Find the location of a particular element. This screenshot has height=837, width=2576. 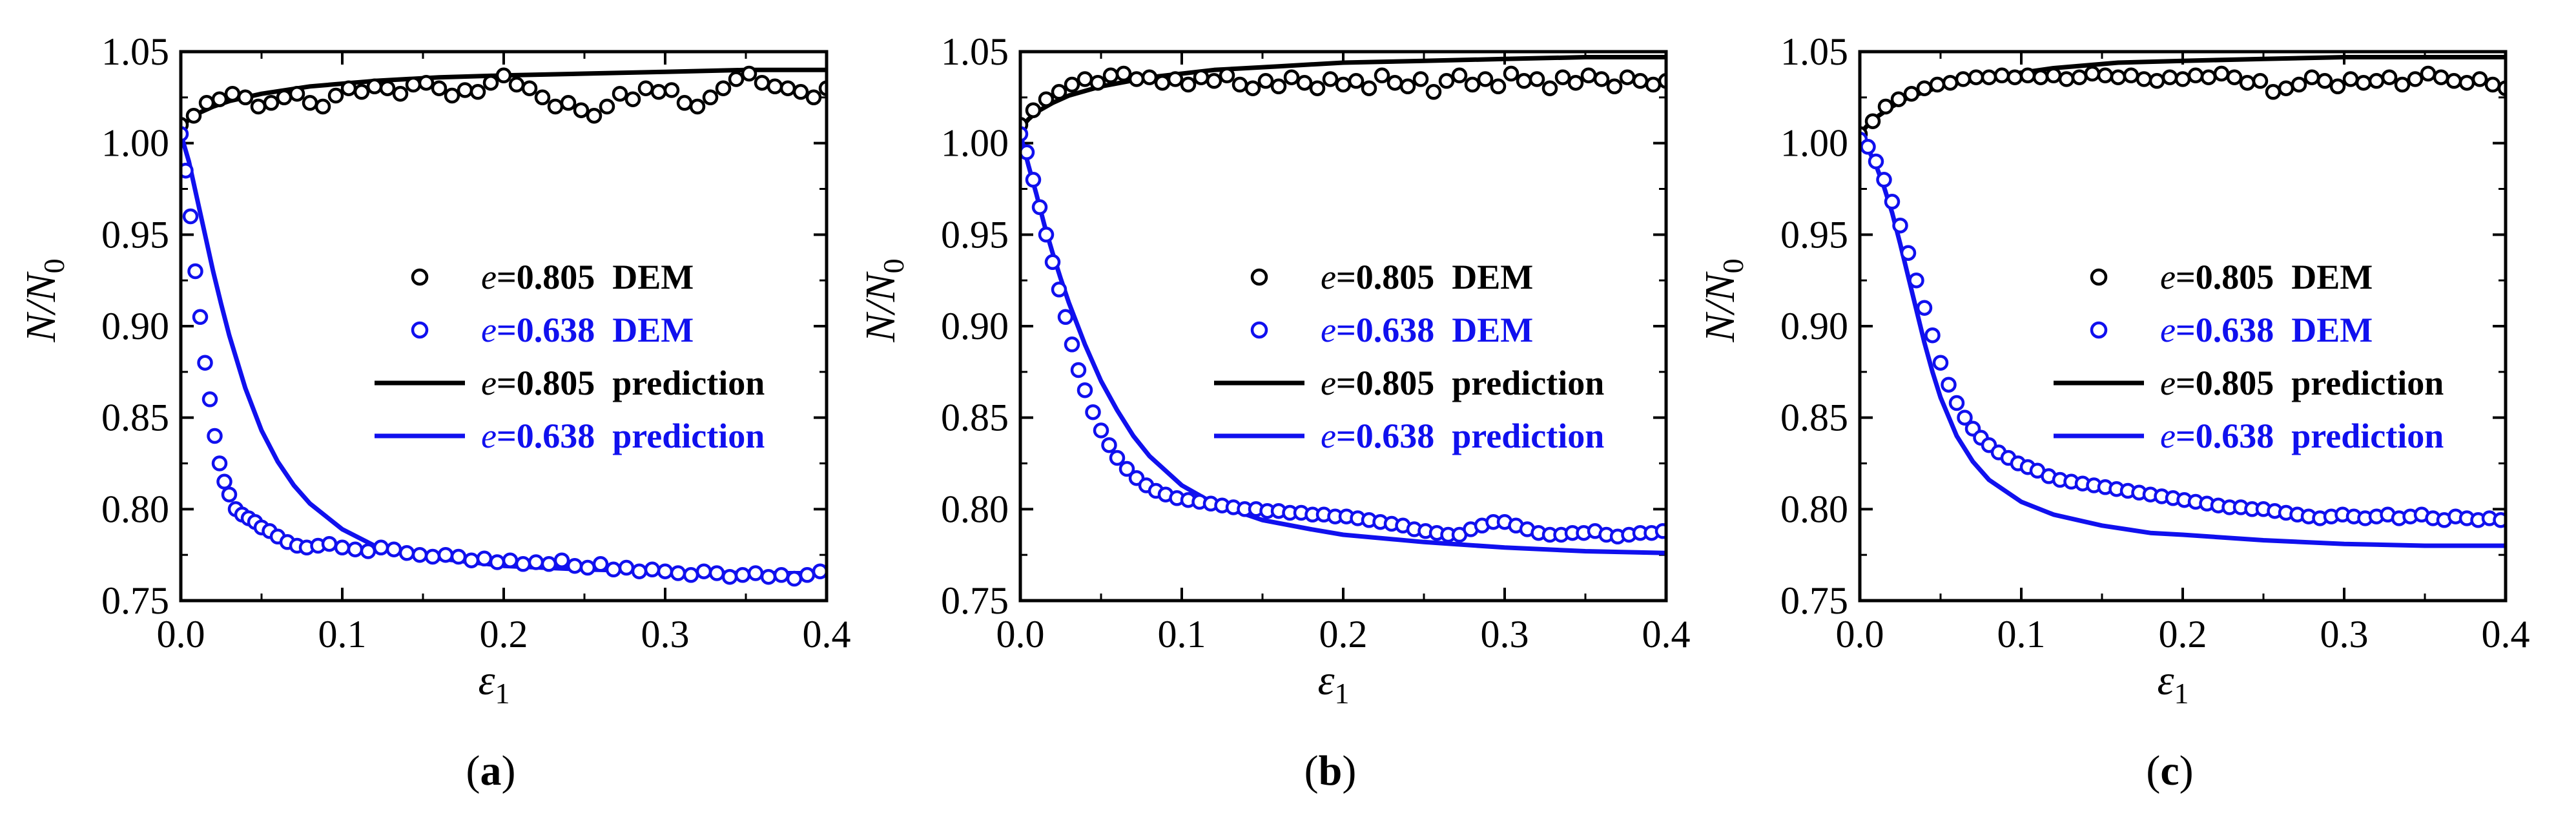

prediction-line is located at coordinates (1343, 92).